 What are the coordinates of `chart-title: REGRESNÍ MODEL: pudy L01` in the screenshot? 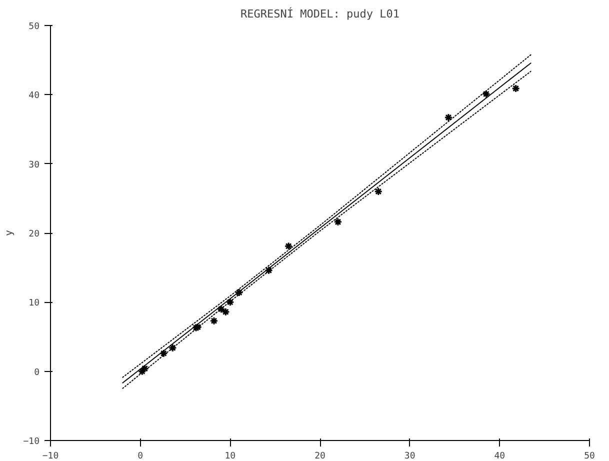 It's located at (320, 13).